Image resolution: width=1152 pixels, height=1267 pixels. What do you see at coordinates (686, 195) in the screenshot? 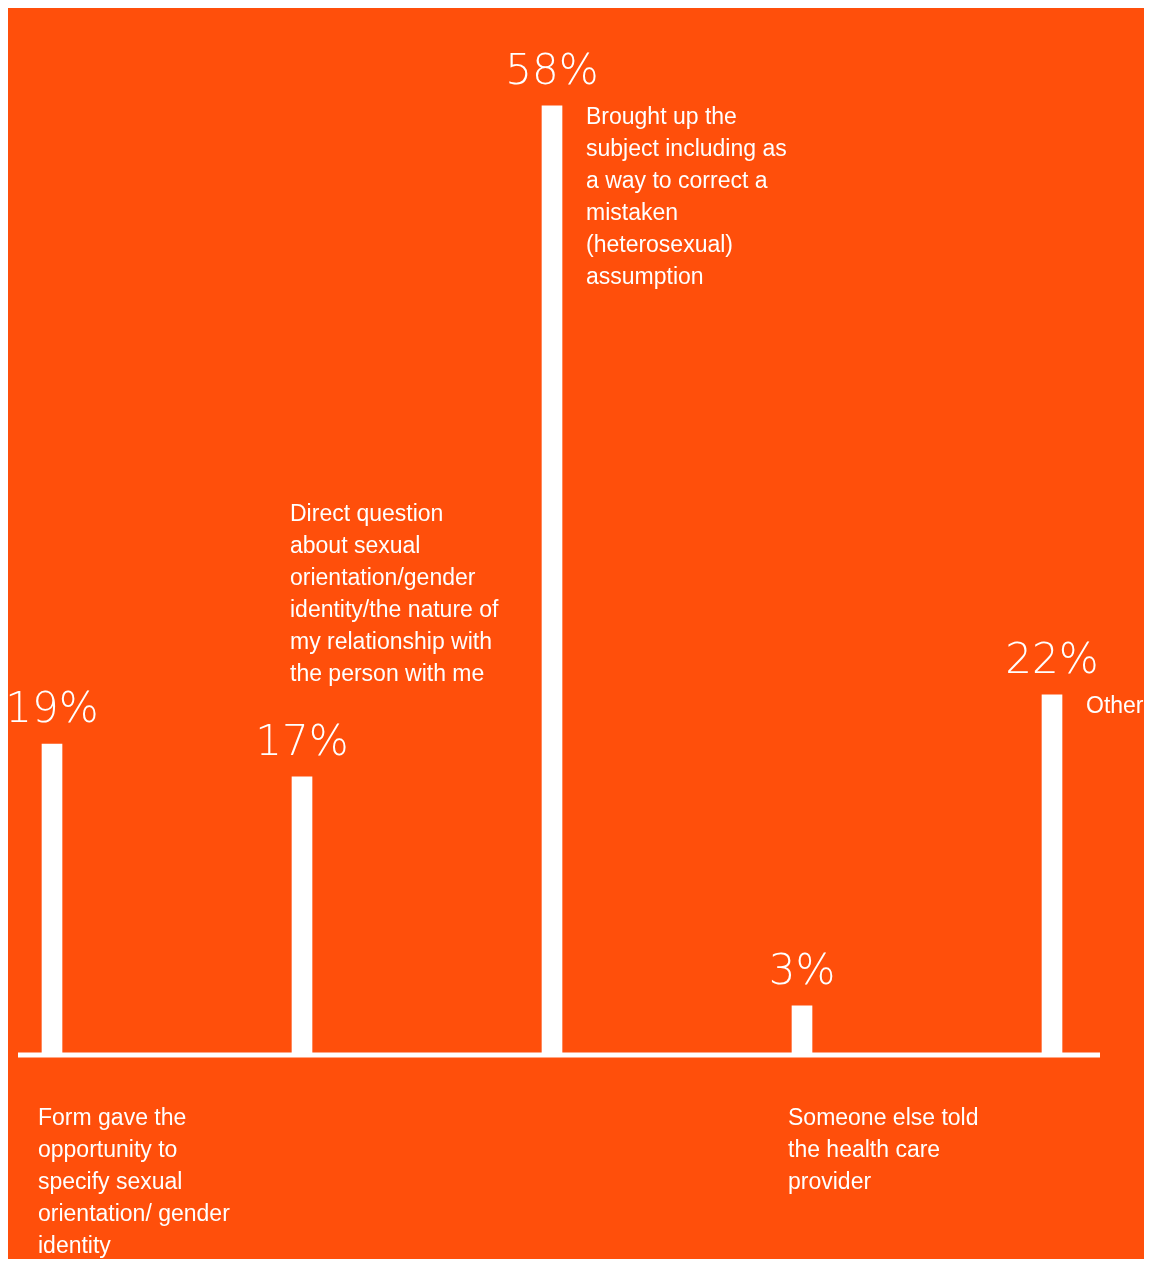
I see `x-tick-label: Brought up the subject including as a way to correct a mistaken (heterosexual) assumption` at bounding box center [686, 195].